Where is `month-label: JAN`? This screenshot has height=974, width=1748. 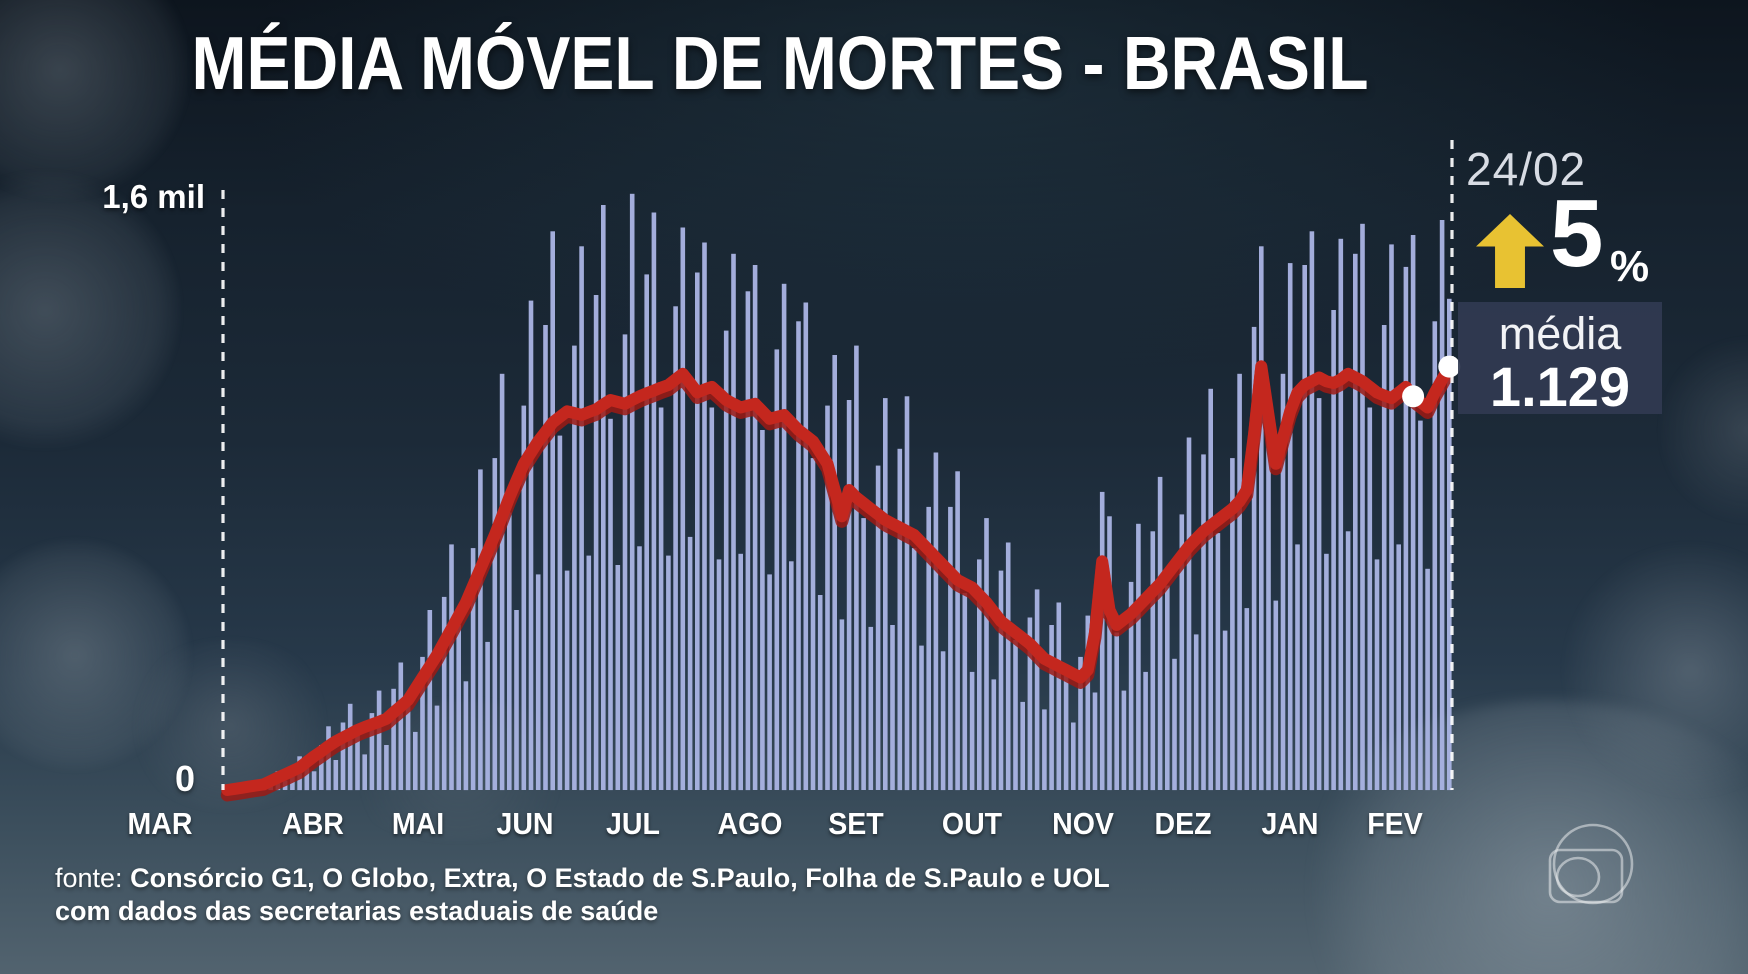 month-label: JAN is located at coordinates (1290, 823).